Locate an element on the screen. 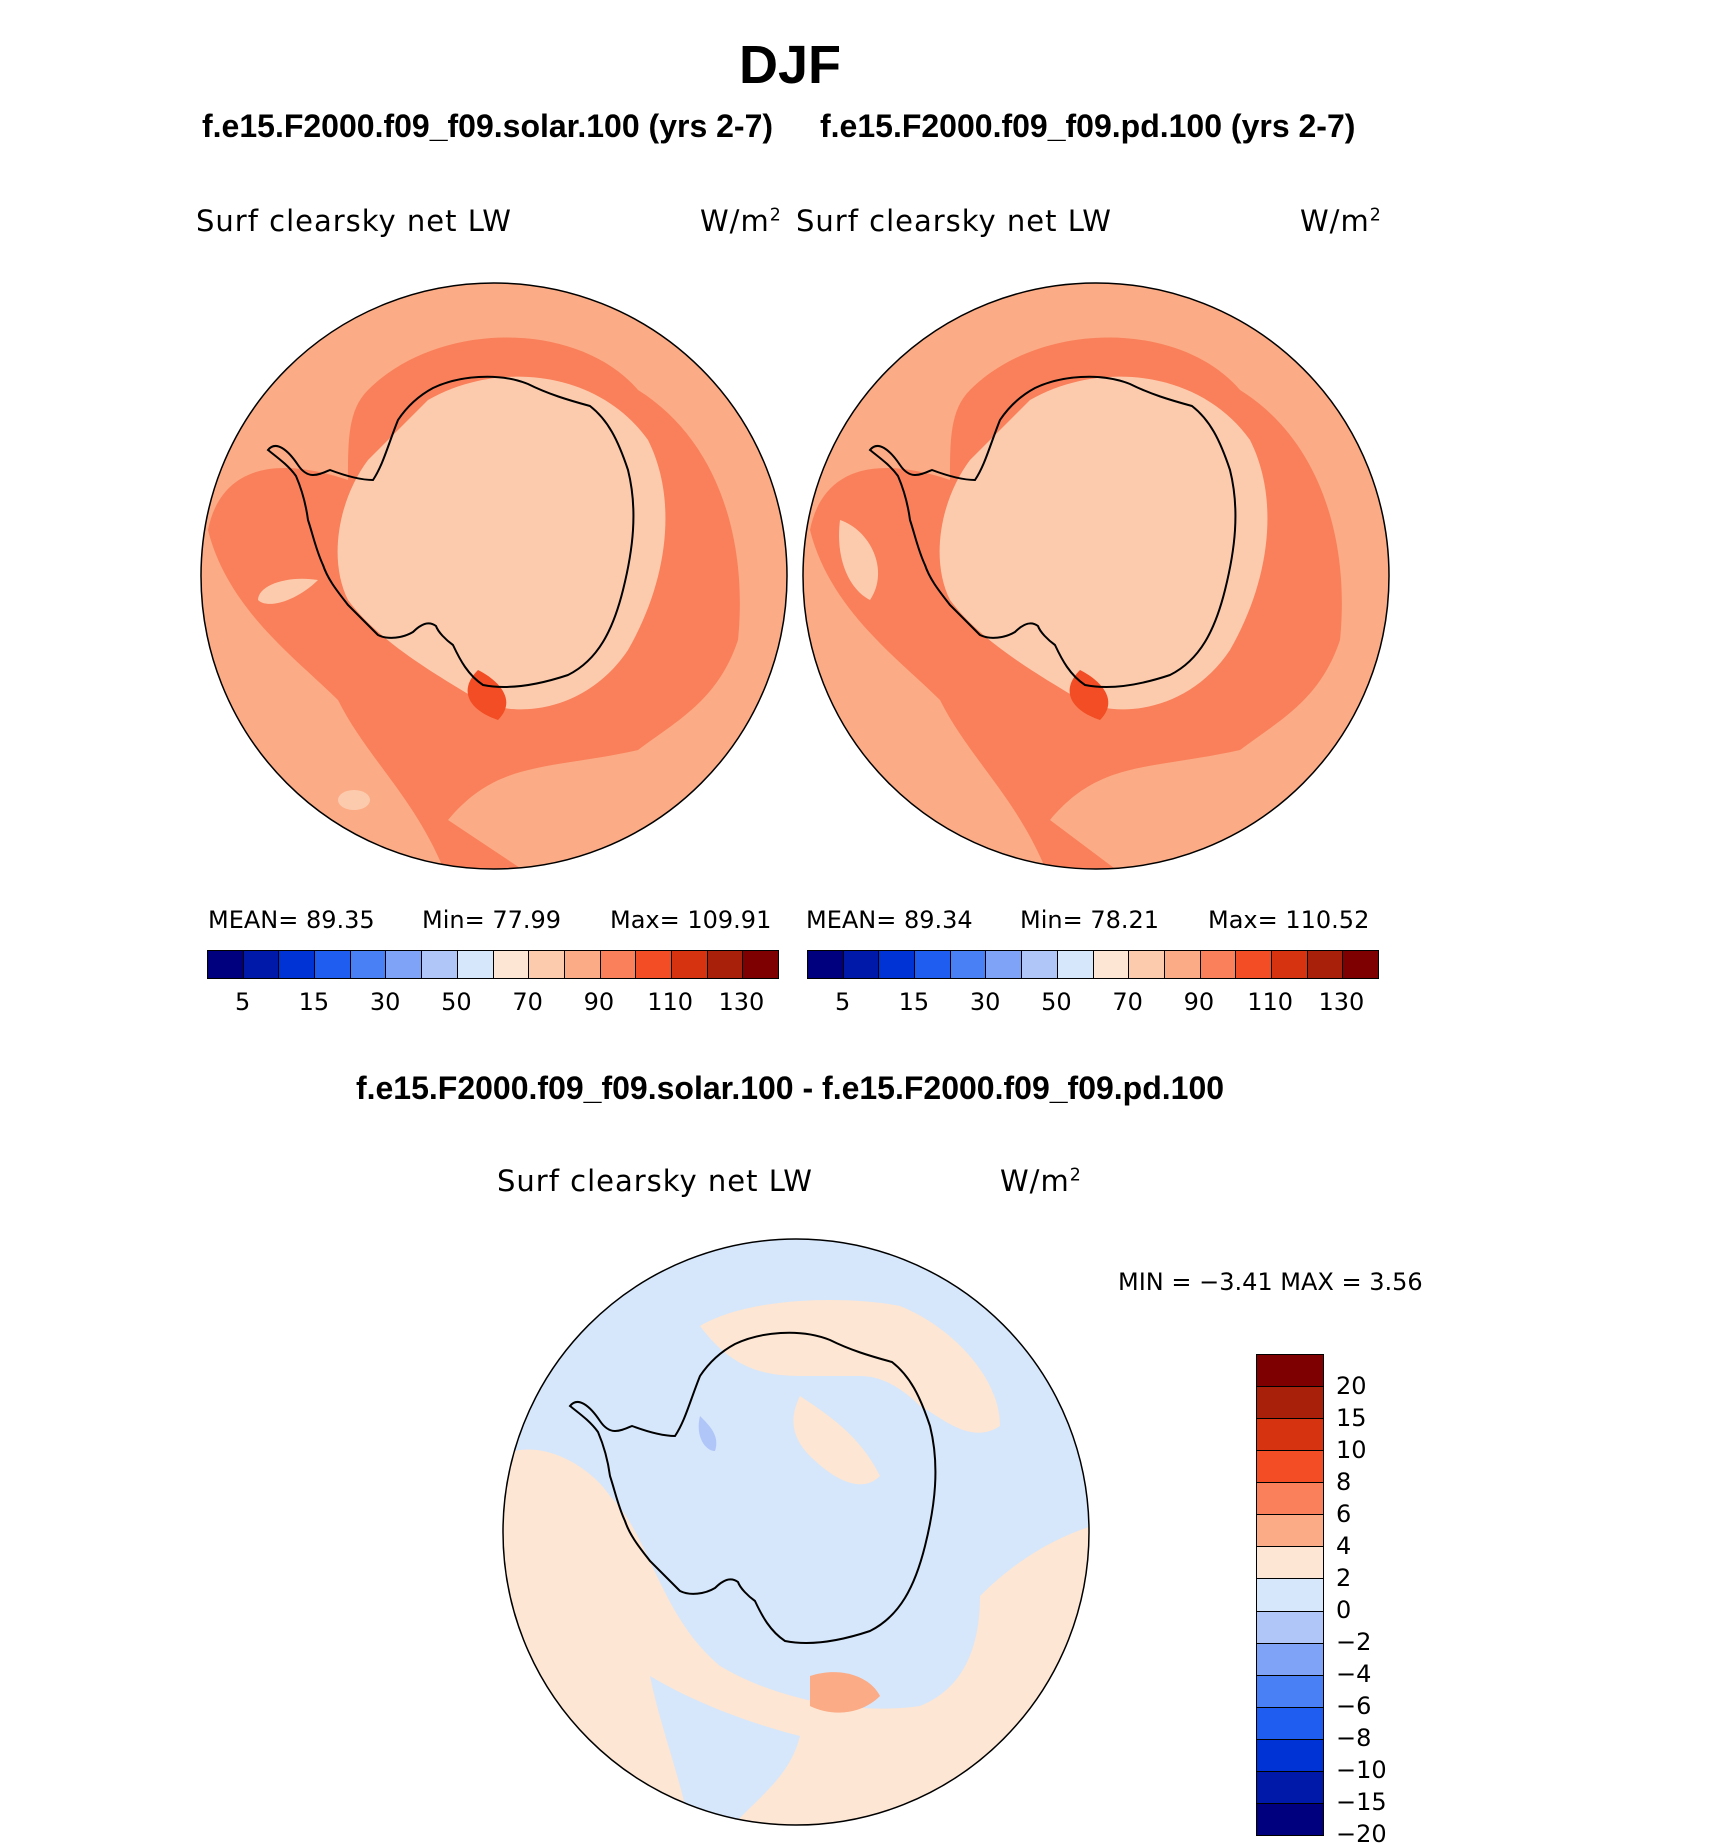  colorbar-pd is located at coordinates (1093, 964).